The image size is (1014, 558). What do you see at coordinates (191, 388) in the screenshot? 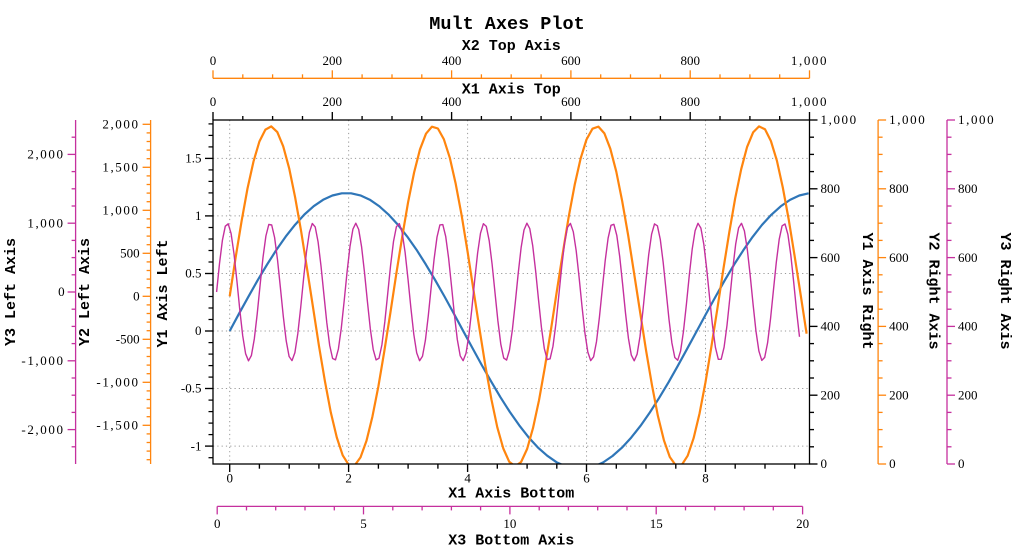
I see `svg-text: -0.5` at bounding box center [191, 388].